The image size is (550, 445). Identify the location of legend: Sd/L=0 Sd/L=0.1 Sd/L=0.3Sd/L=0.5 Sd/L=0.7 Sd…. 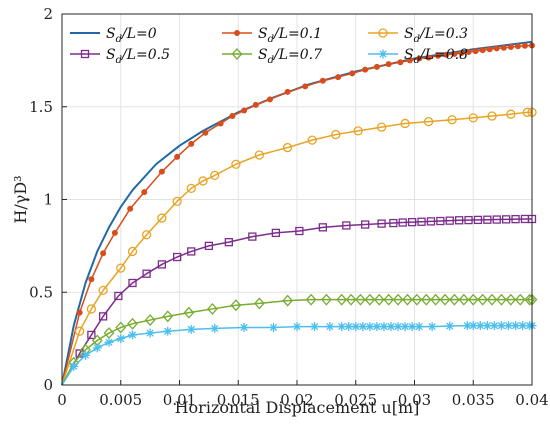
(269, 46).